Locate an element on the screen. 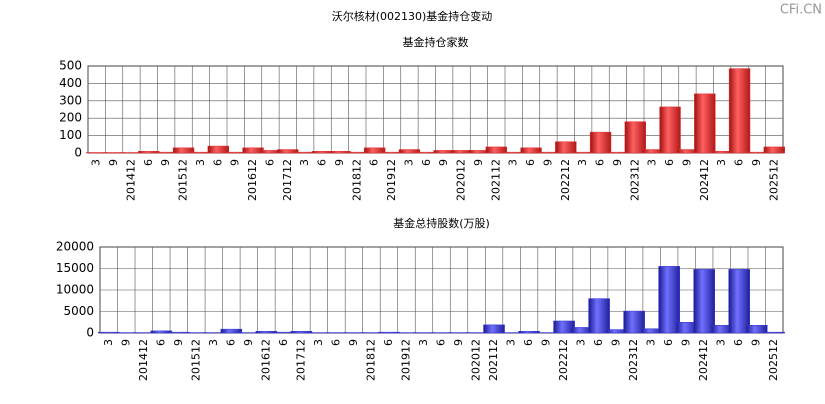 This screenshot has width=825, height=404. watermark: CFi.CN is located at coordinates (801, 10).